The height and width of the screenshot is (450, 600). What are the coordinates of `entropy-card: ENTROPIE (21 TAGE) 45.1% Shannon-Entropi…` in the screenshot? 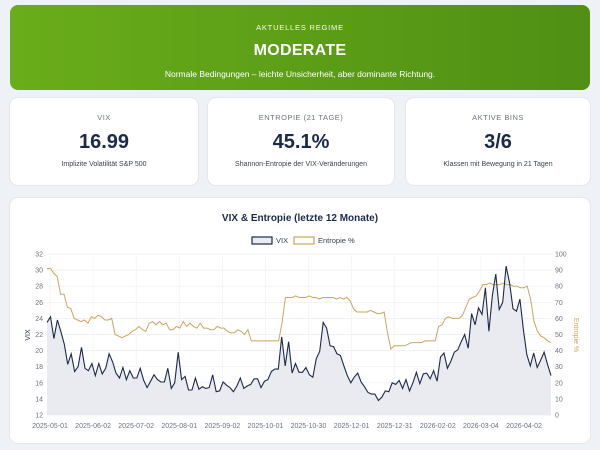 It's located at (301, 141).